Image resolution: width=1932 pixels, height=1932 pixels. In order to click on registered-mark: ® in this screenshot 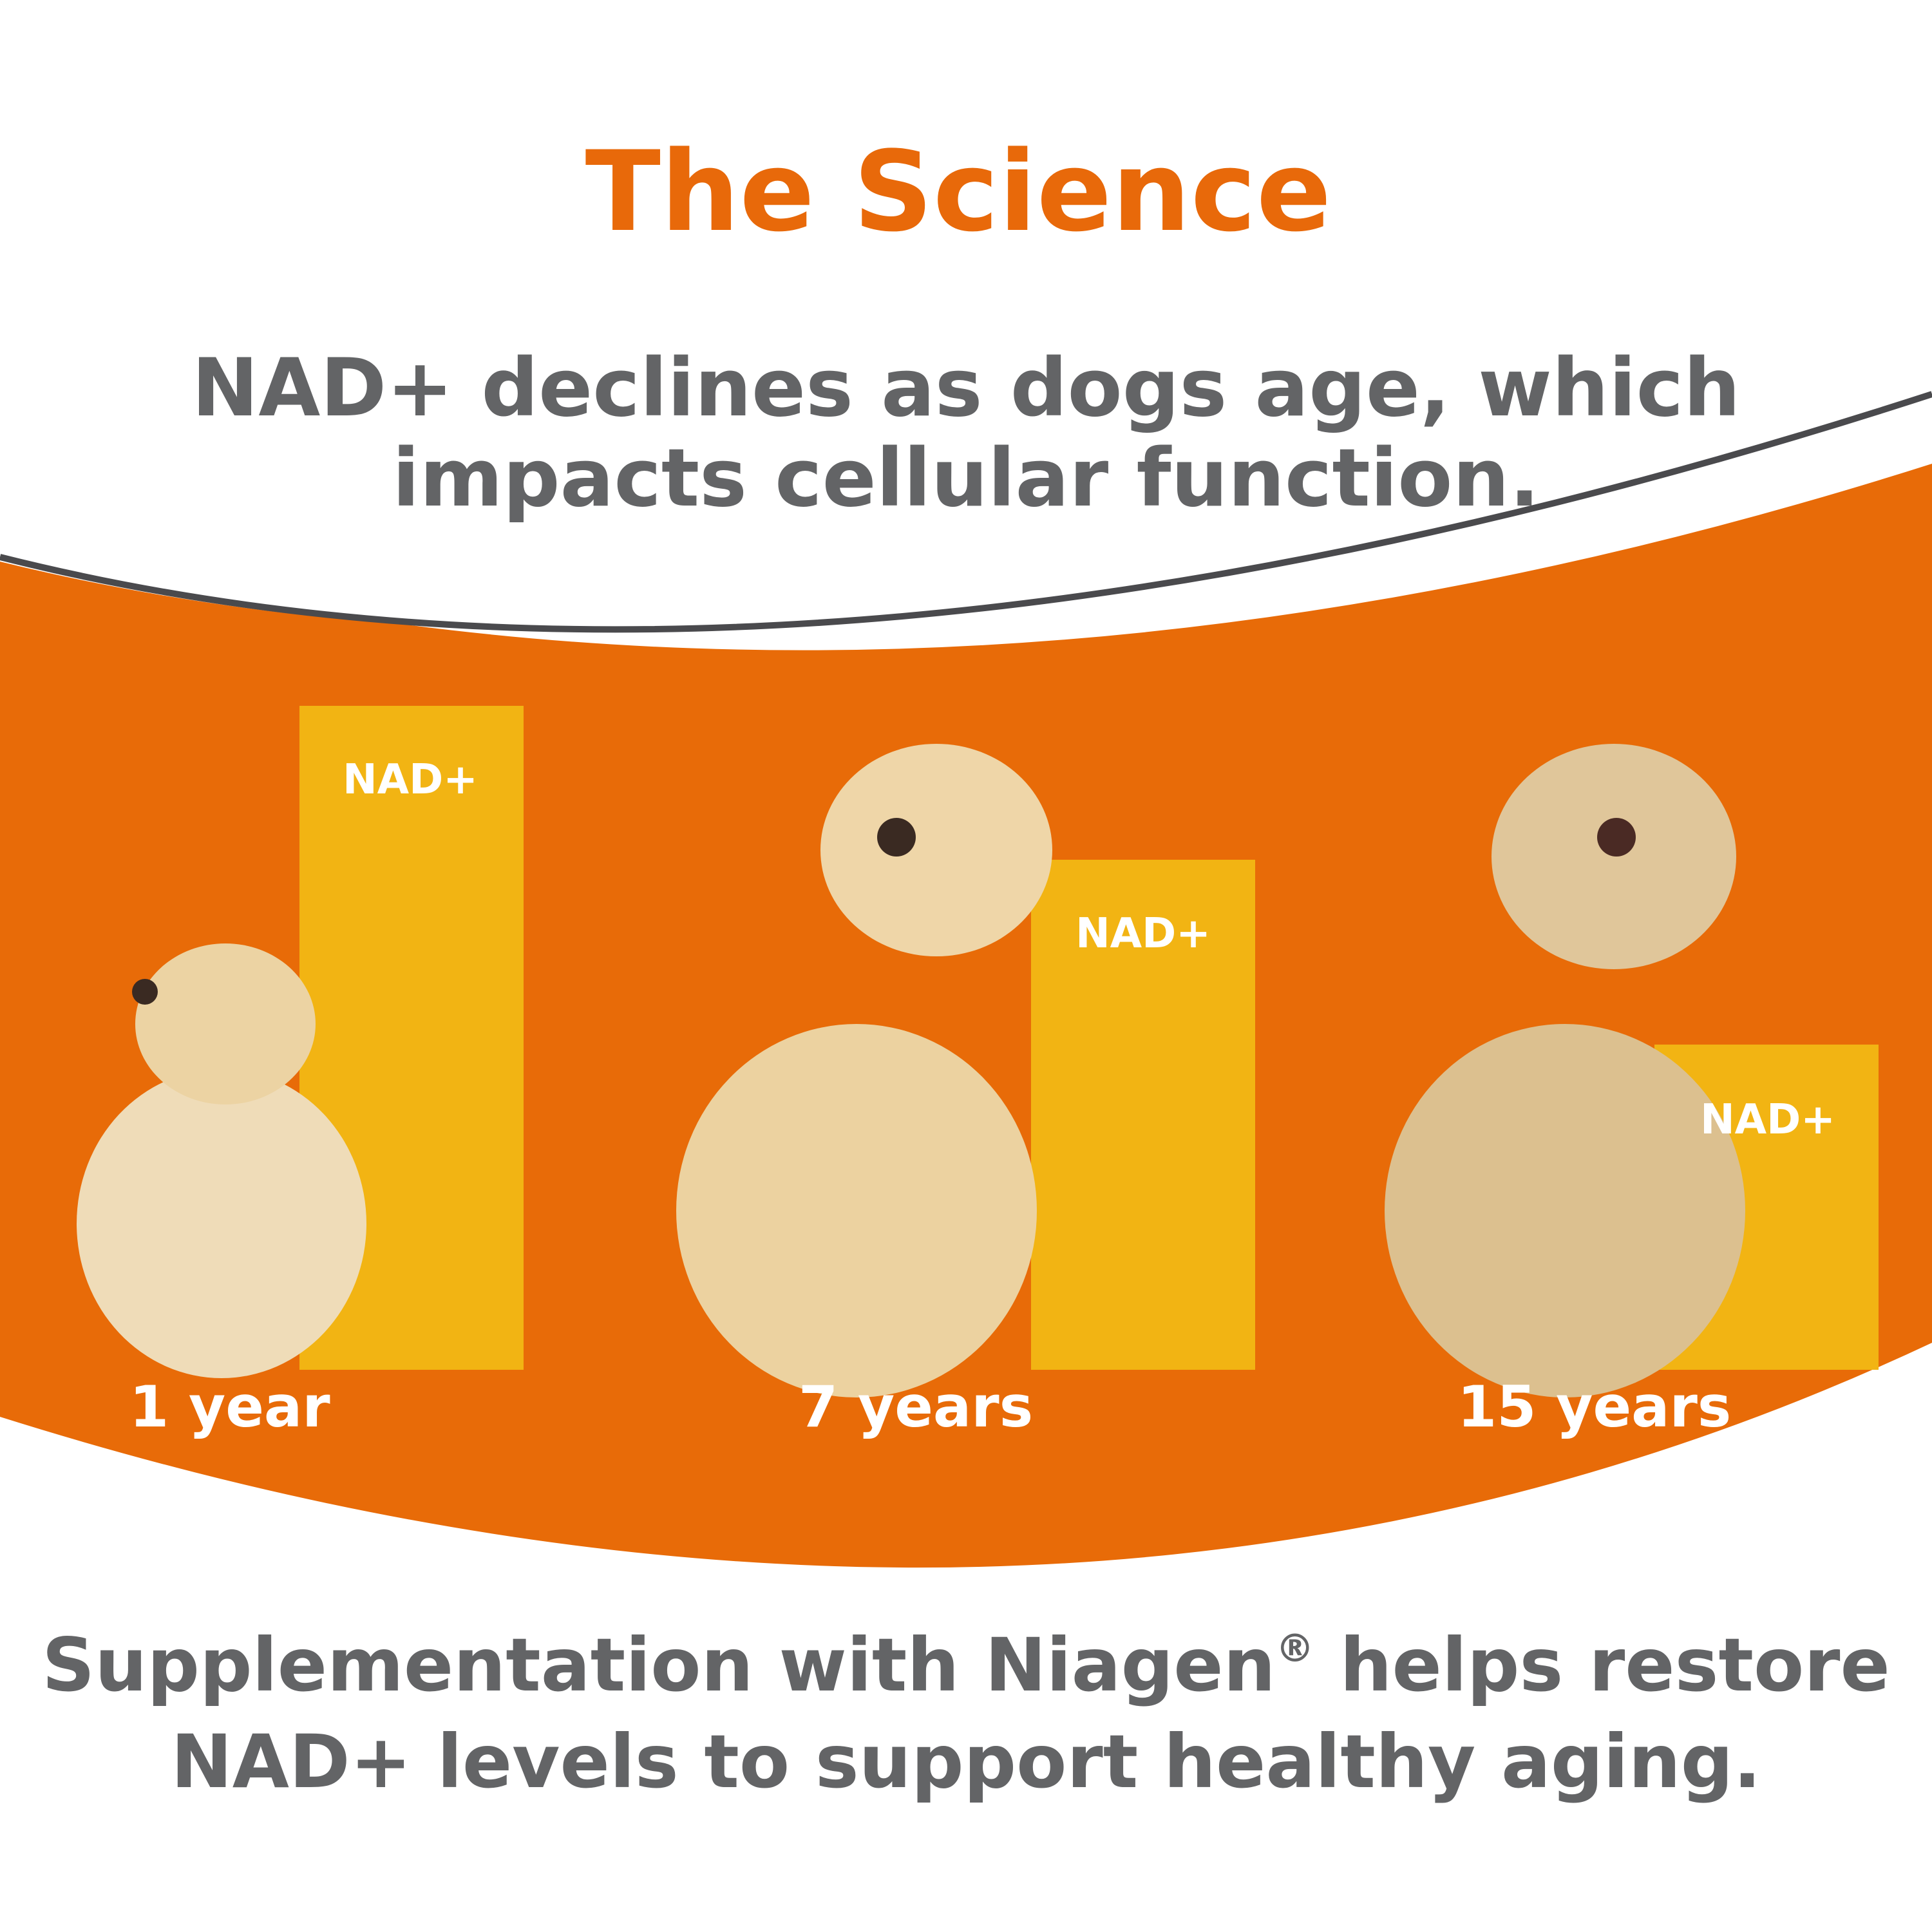, I will do `click(1295, 1649)`.